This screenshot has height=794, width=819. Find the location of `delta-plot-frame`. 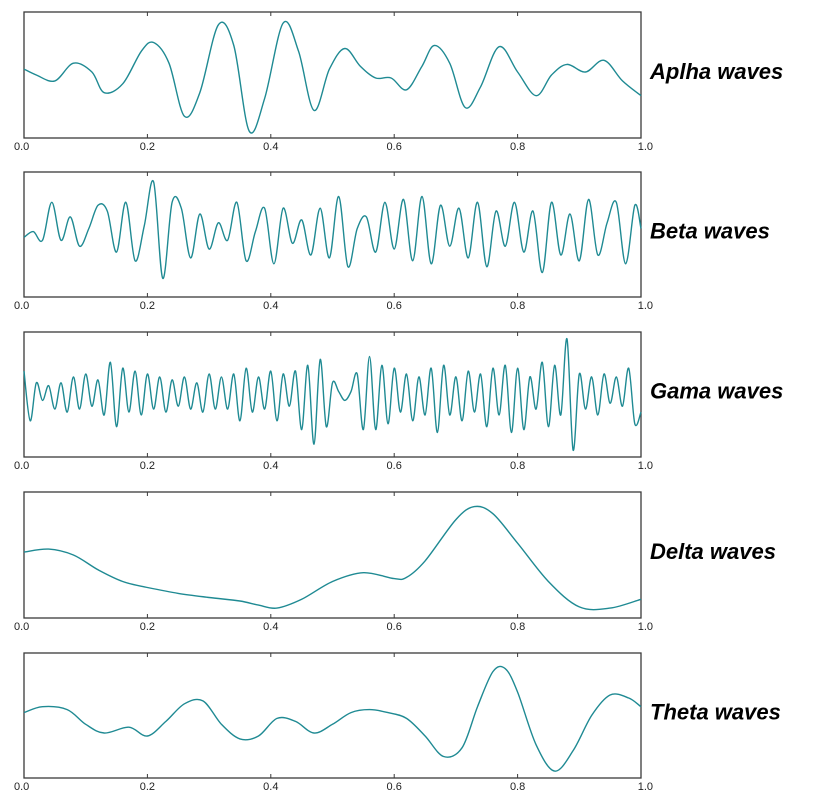

delta-plot-frame is located at coordinates (332, 555).